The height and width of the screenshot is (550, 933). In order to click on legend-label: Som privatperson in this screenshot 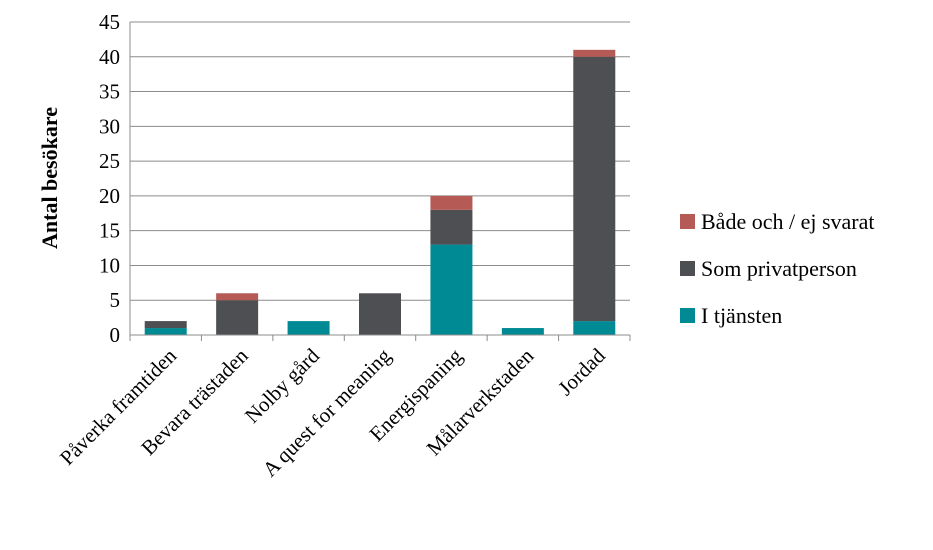, I will do `click(779, 268)`.